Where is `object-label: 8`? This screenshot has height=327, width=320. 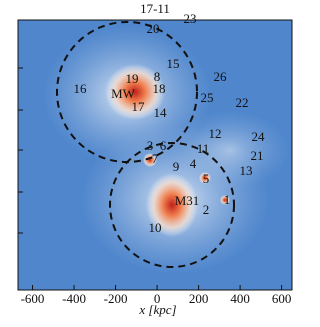 object-label: 8 is located at coordinates (157, 76).